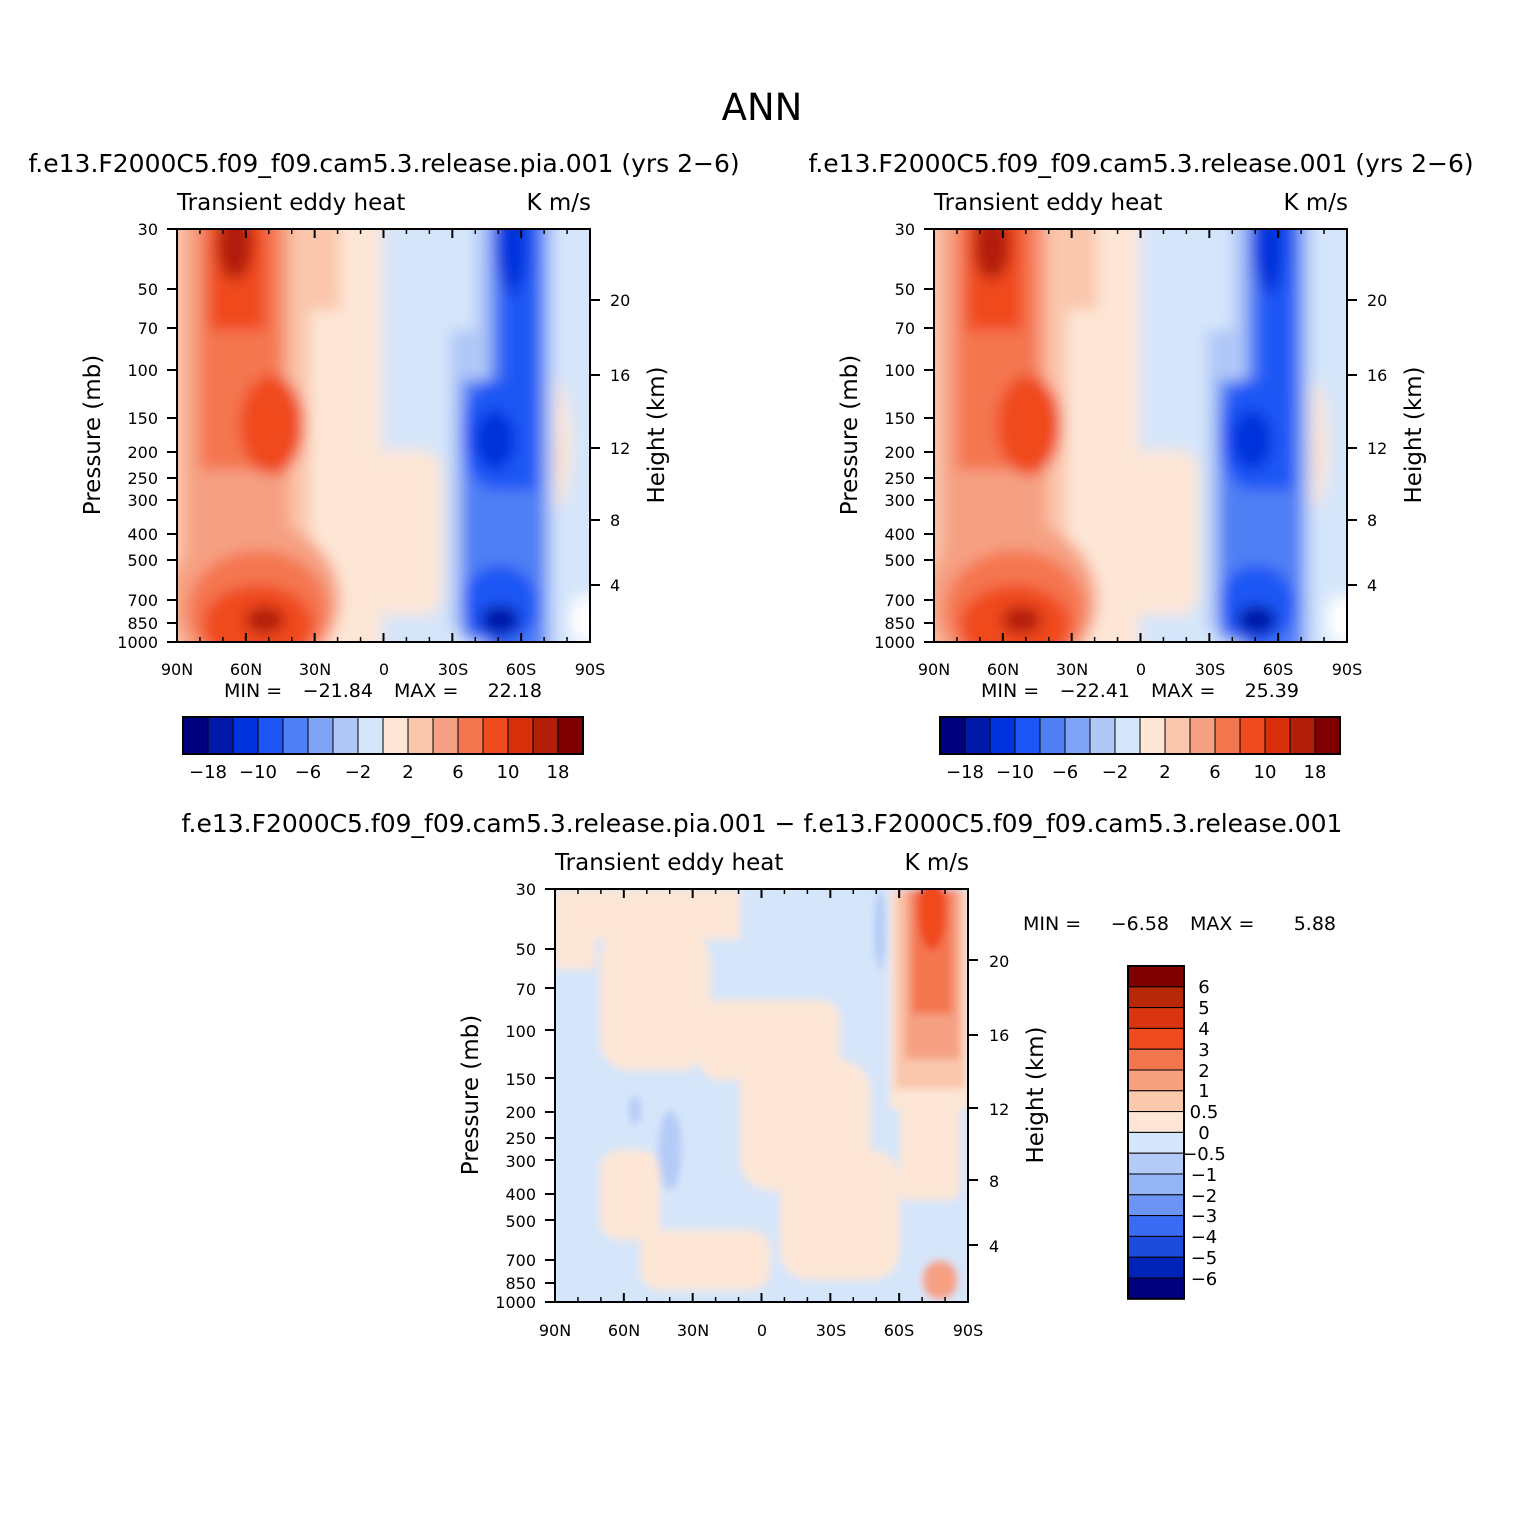  Describe the element at coordinates (338, 691) in the screenshot. I see `min-value: −21.84` at that location.